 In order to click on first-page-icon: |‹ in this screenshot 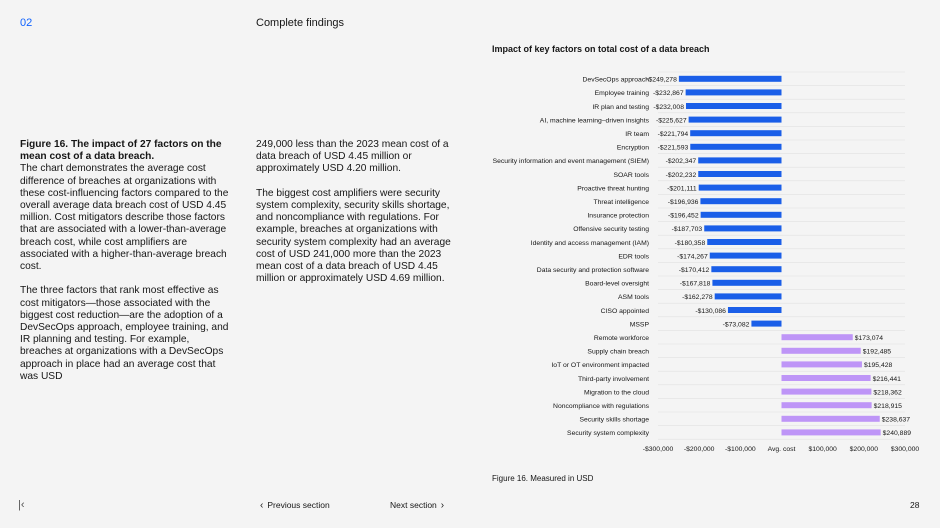, I will do `click(21, 505)`.